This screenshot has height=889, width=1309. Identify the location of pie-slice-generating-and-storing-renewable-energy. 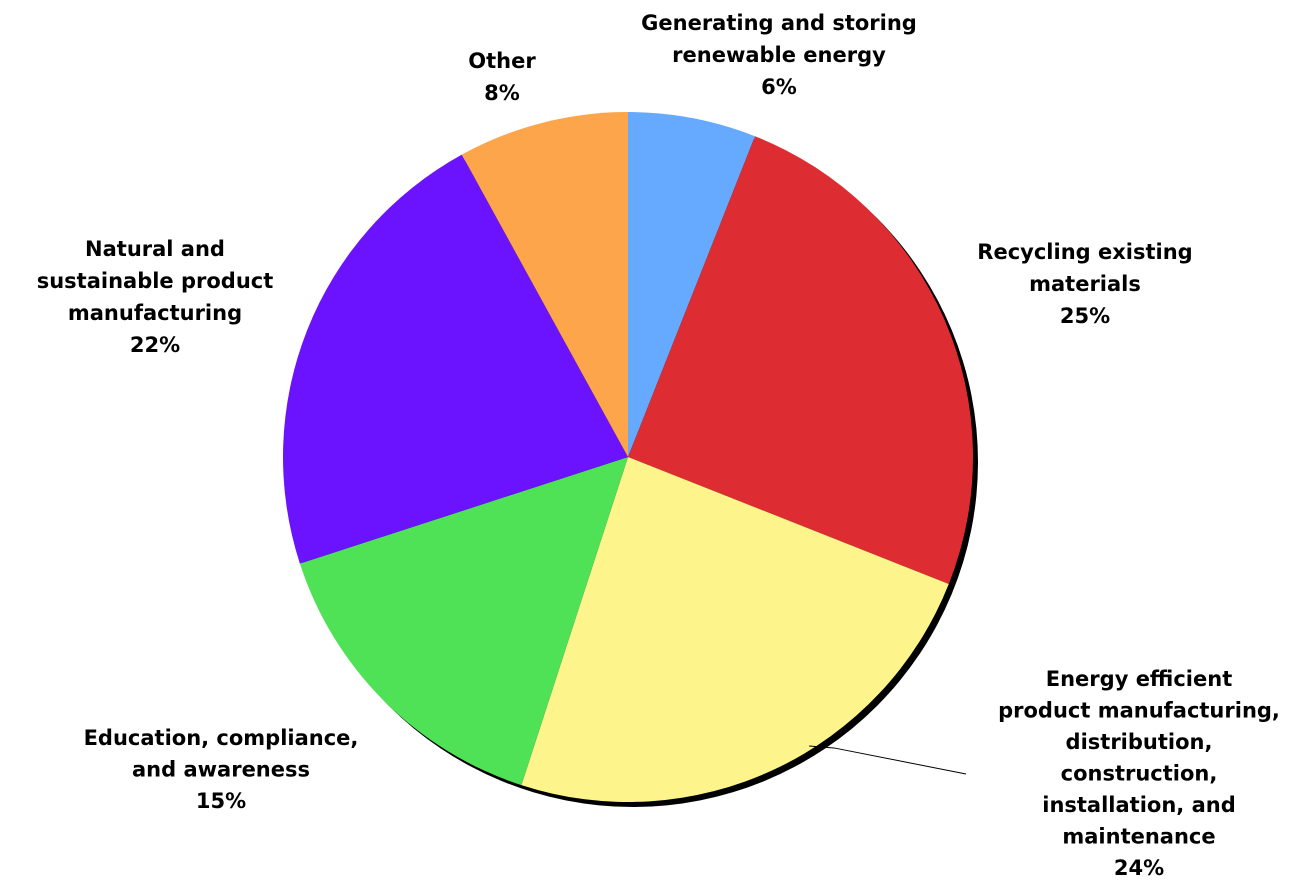
(692, 284).